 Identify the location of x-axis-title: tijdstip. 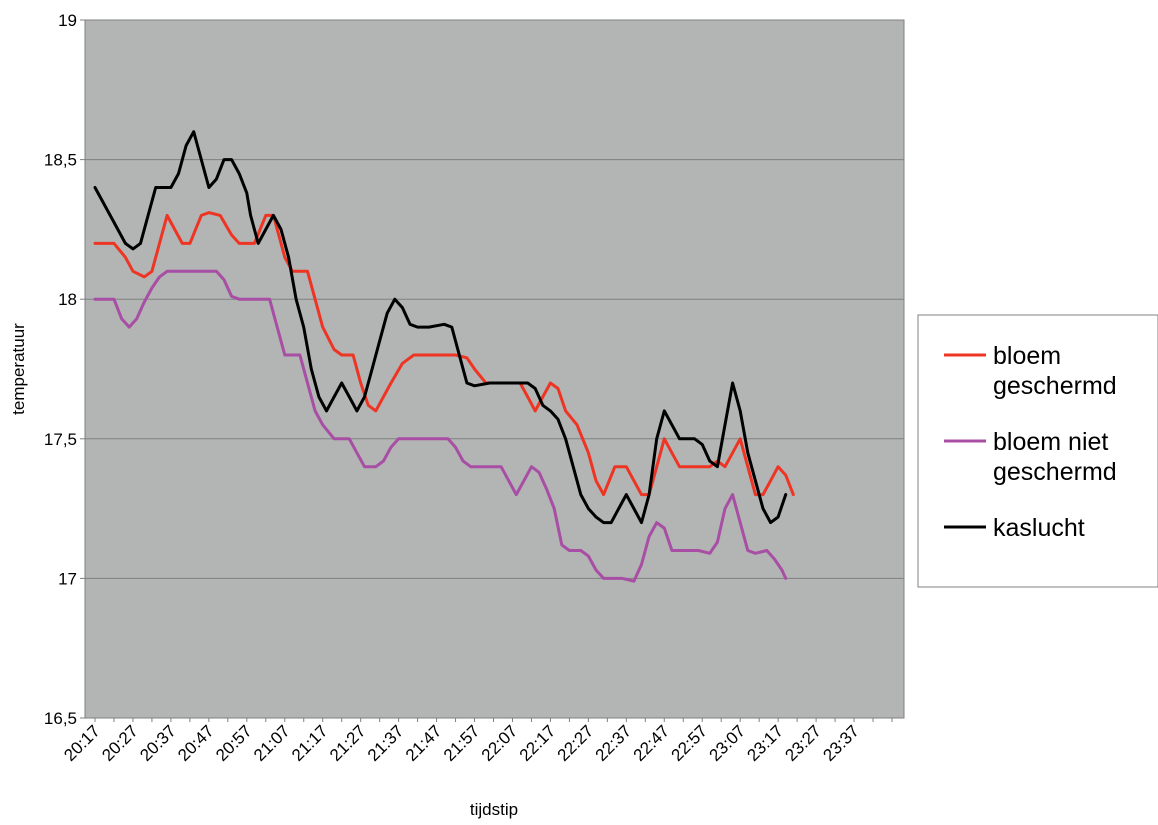
(494, 809).